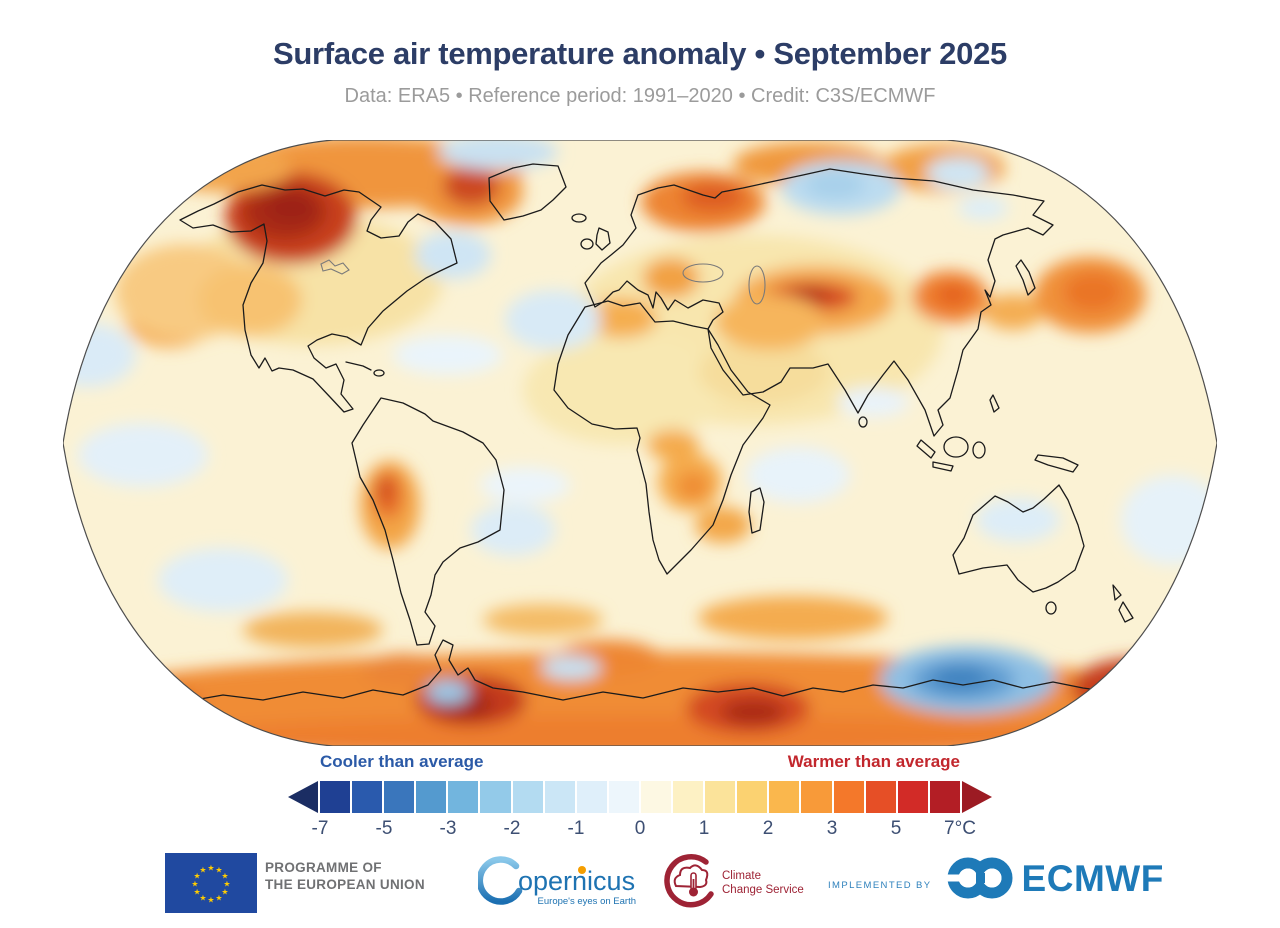 The image size is (1280, 928). I want to click on copernicus-c-arc, so click(500, 880).